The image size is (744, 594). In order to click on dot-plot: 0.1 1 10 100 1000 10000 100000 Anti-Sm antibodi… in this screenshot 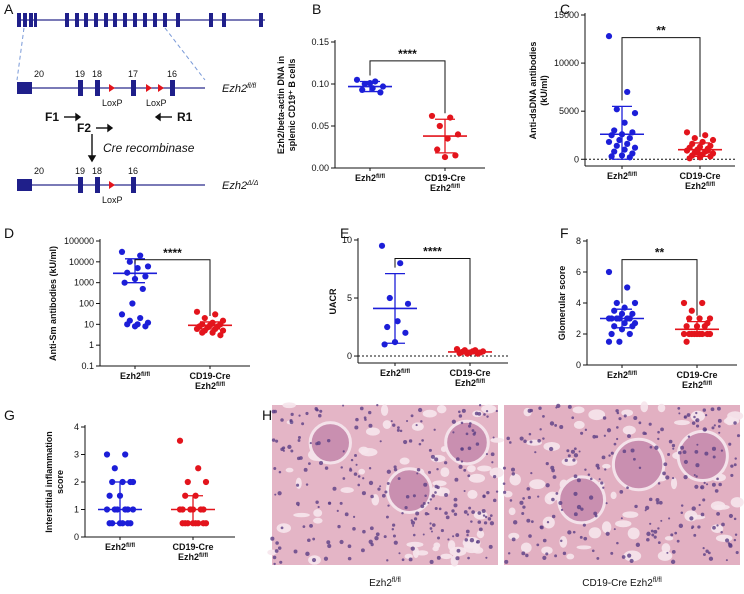, I will do `click(149, 313)`.